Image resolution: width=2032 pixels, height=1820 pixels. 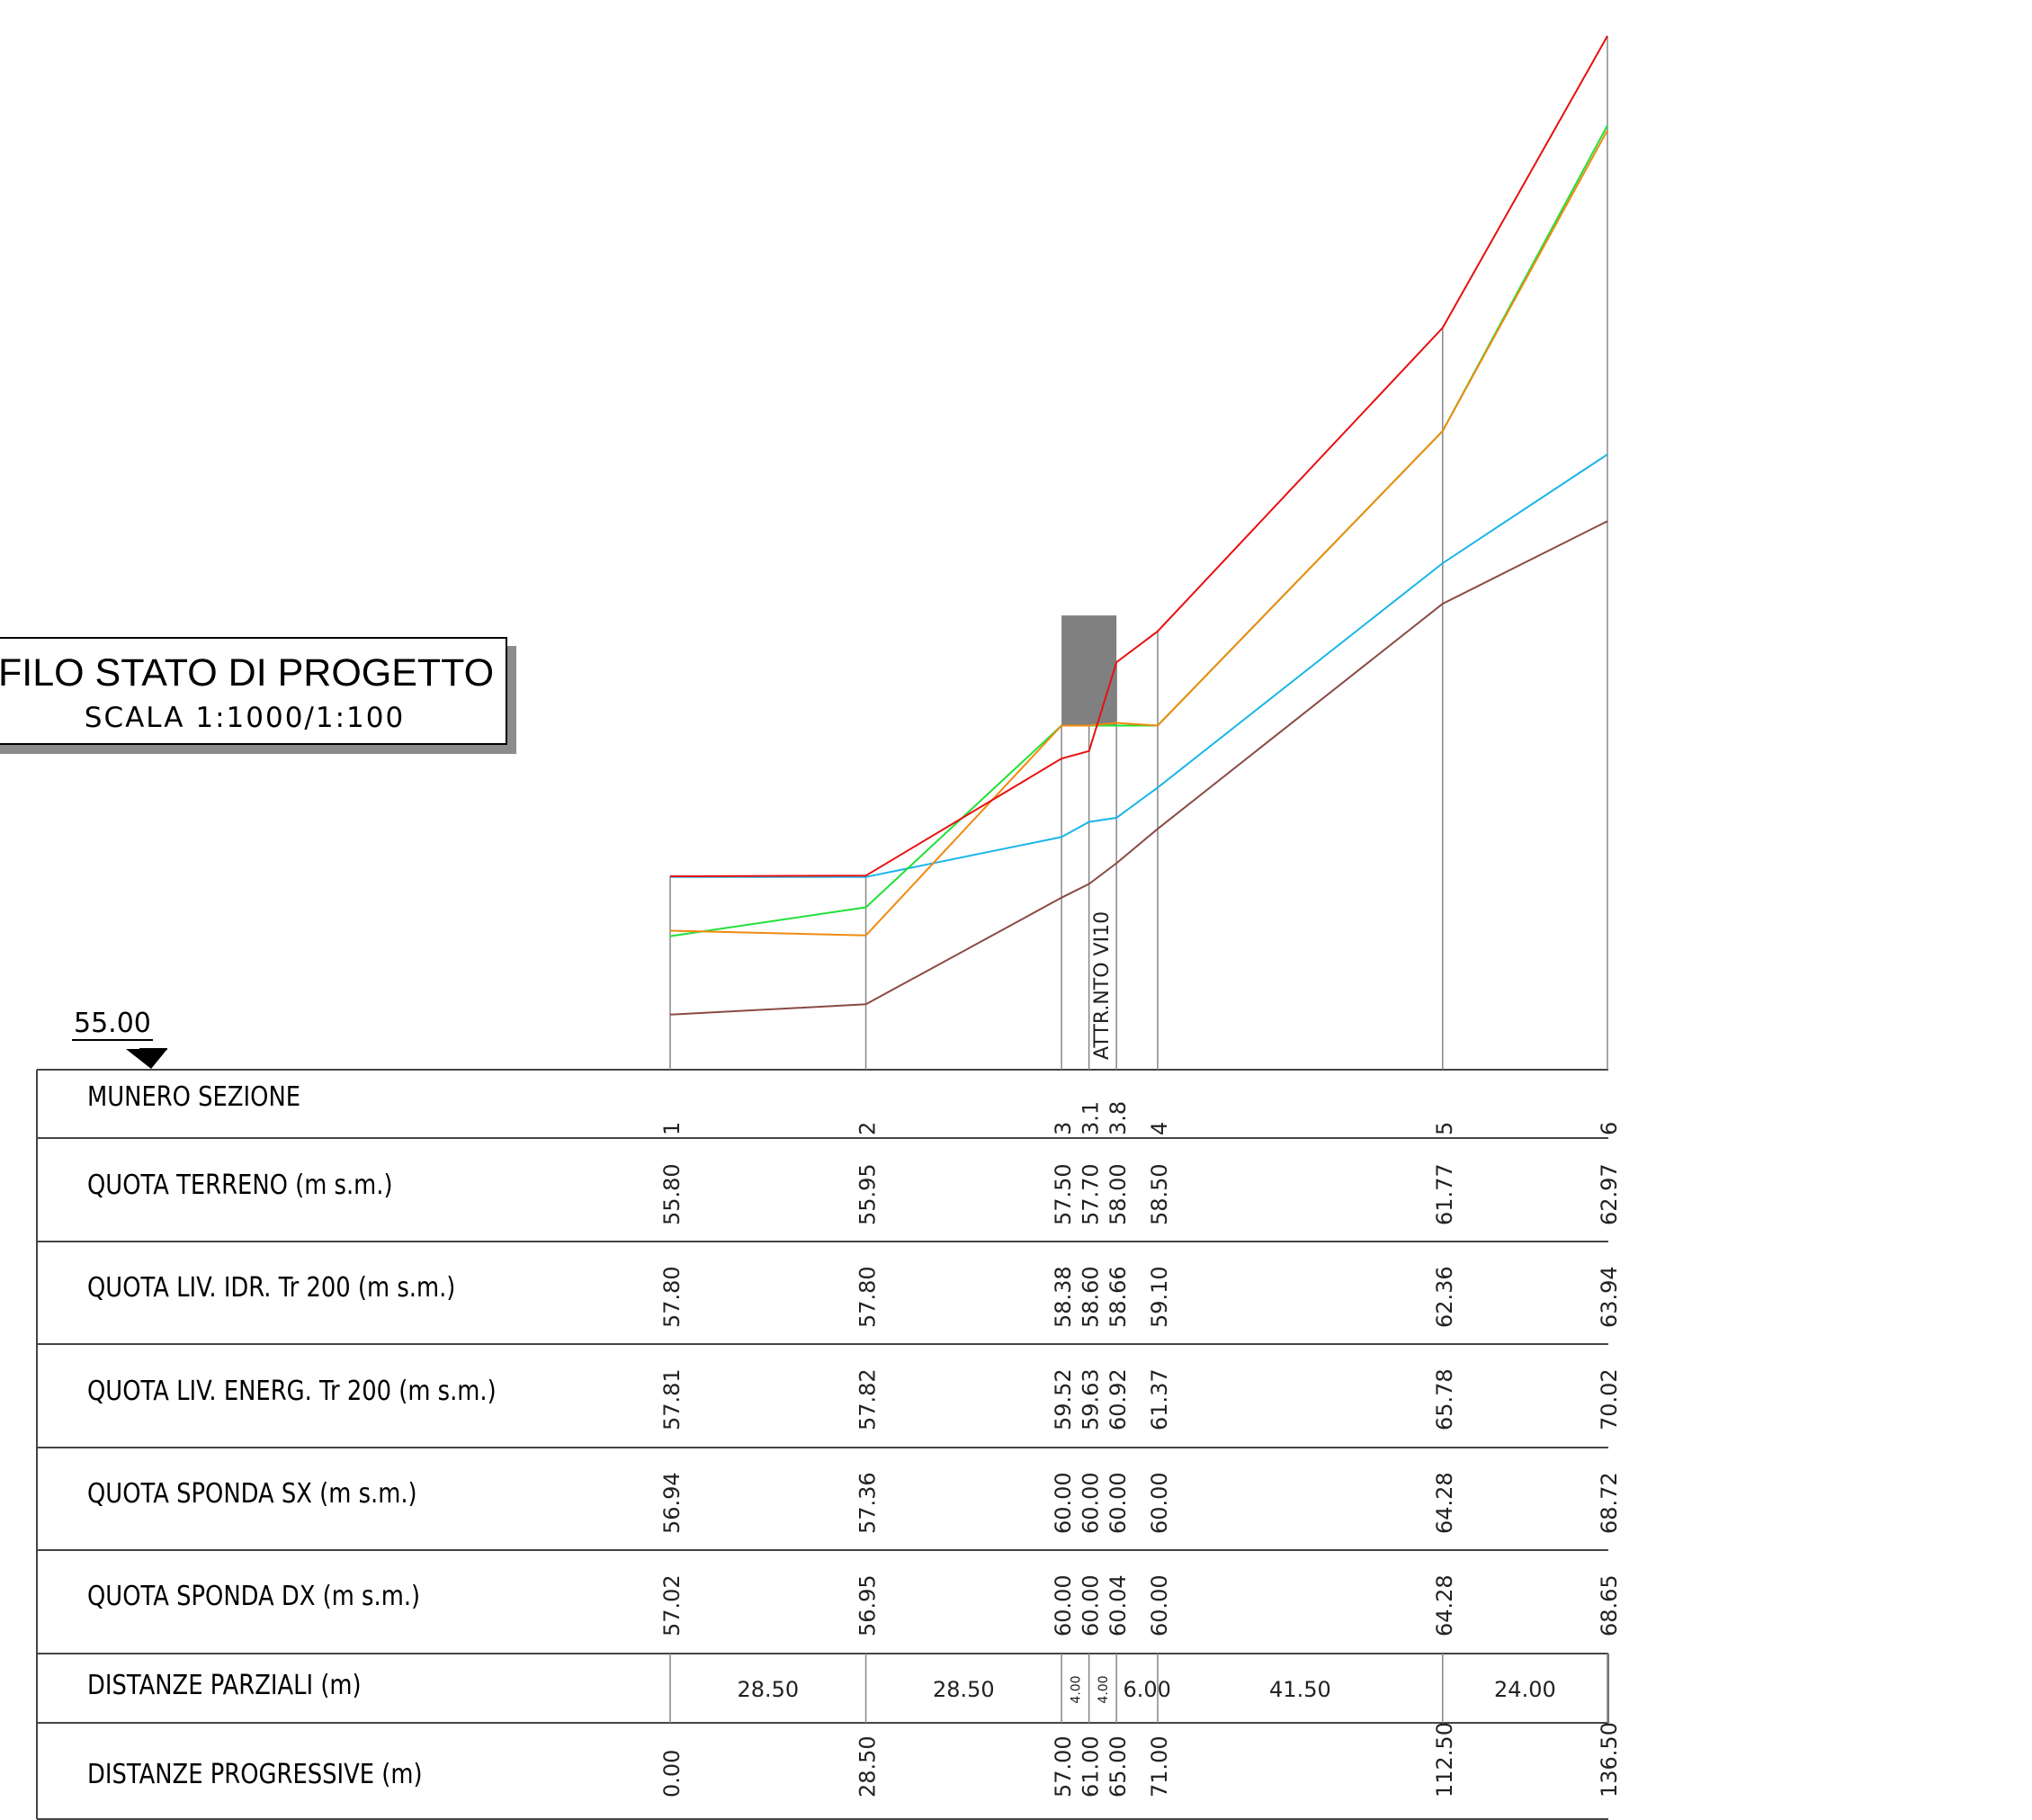 I want to click on row-label-sponda-dx: QUOTA SPONDA DX (m s.m.), so click(x=254, y=1597).